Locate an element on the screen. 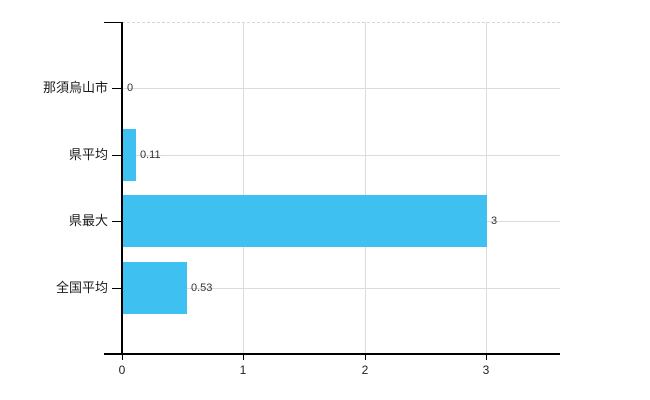  y-axis-top-tick is located at coordinates (113, 22).